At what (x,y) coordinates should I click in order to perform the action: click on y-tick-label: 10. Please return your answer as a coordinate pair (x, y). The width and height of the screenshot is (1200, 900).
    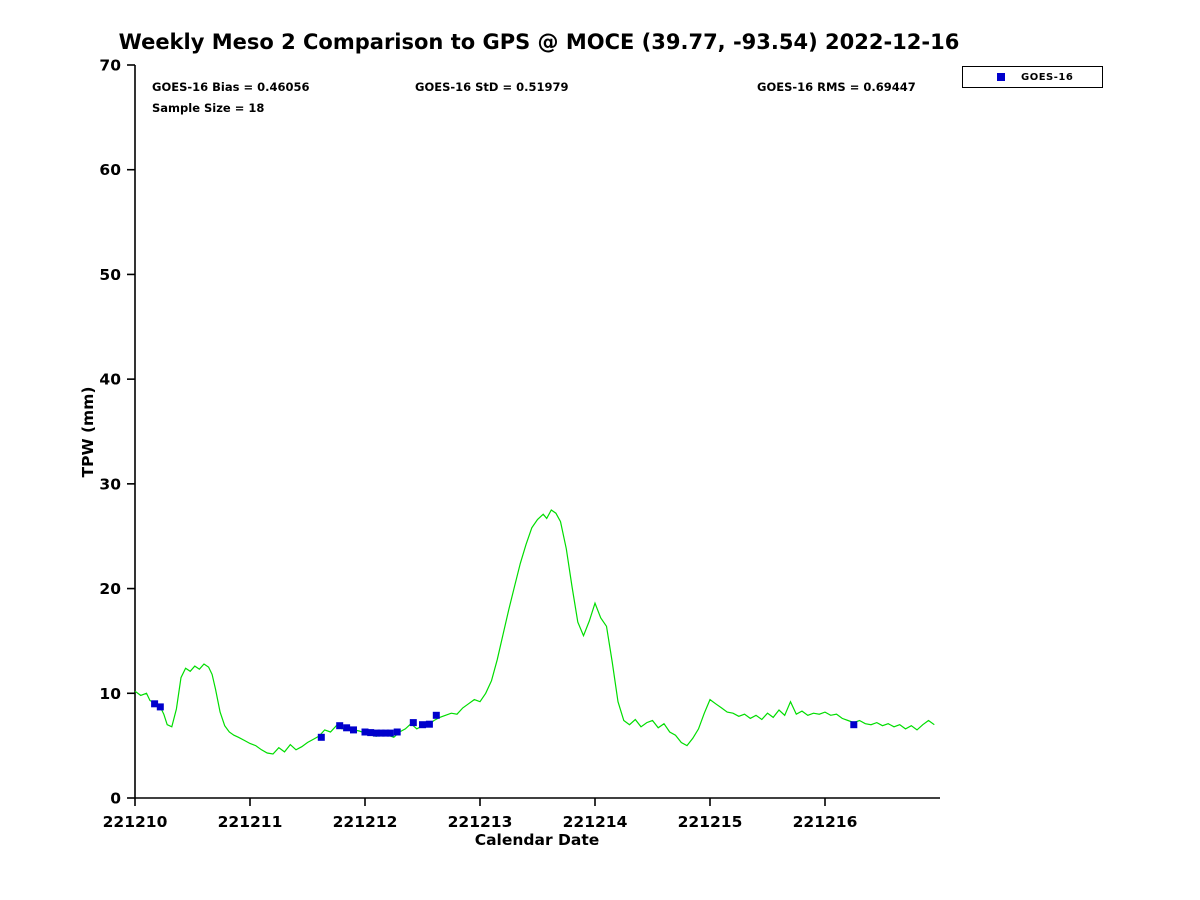
    Looking at the image, I should click on (110, 694).